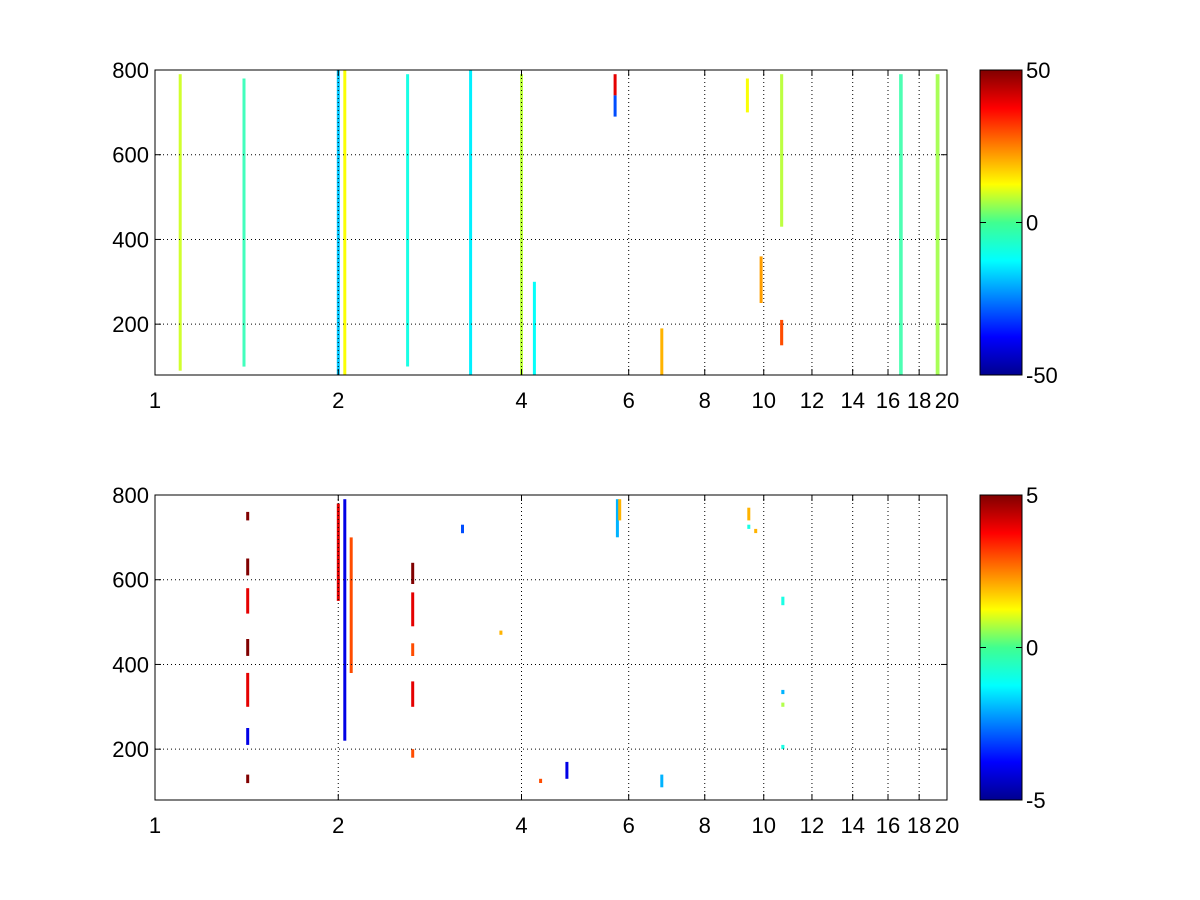 The width and height of the screenshot is (1200, 900). Describe the element at coordinates (515, 643) in the screenshot. I see `heatmap-cells-bottom` at that location.